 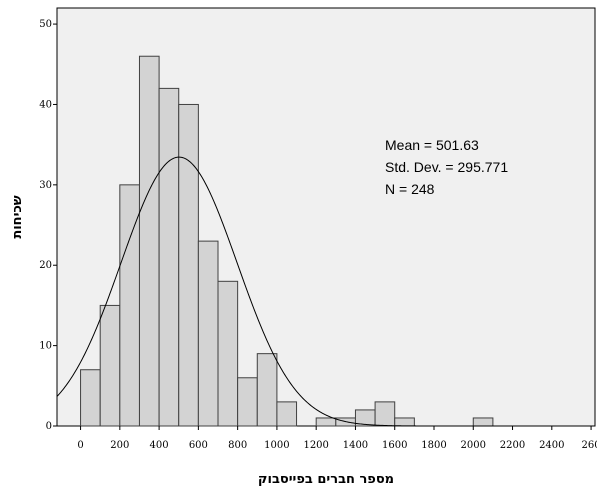 What do you see at coordinates (159, 445) in the screenshot?
I see `x-tick-label: 400` at bounding box center [159, 445].